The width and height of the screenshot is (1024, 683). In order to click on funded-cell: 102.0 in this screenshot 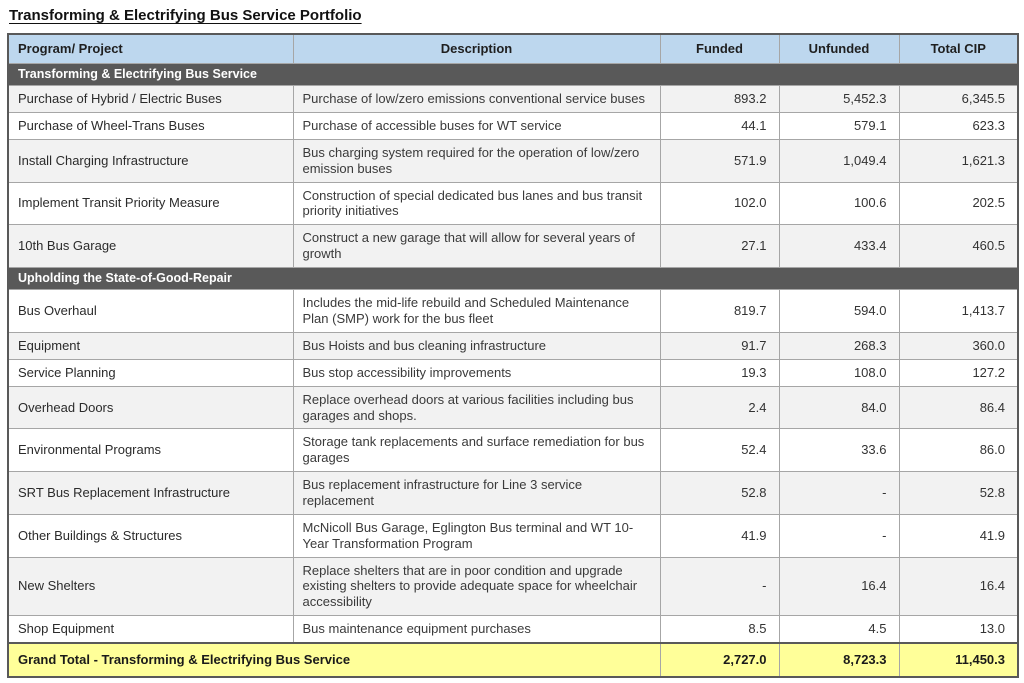, I will do `click(719, 203)`.